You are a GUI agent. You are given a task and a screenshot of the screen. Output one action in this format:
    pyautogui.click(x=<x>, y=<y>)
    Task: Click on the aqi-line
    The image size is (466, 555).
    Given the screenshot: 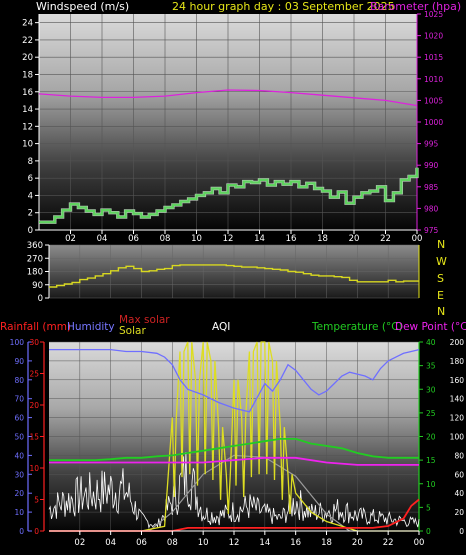 What is the action you would take?
    pyautogui.click(x=234, y=490)
    